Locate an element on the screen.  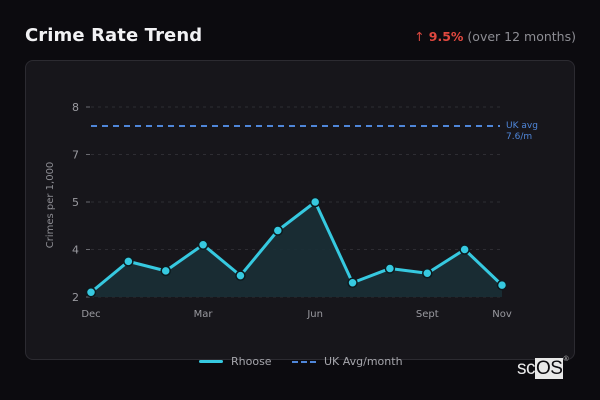
delta-value: 9.5% is located at coordinates (446, 36).